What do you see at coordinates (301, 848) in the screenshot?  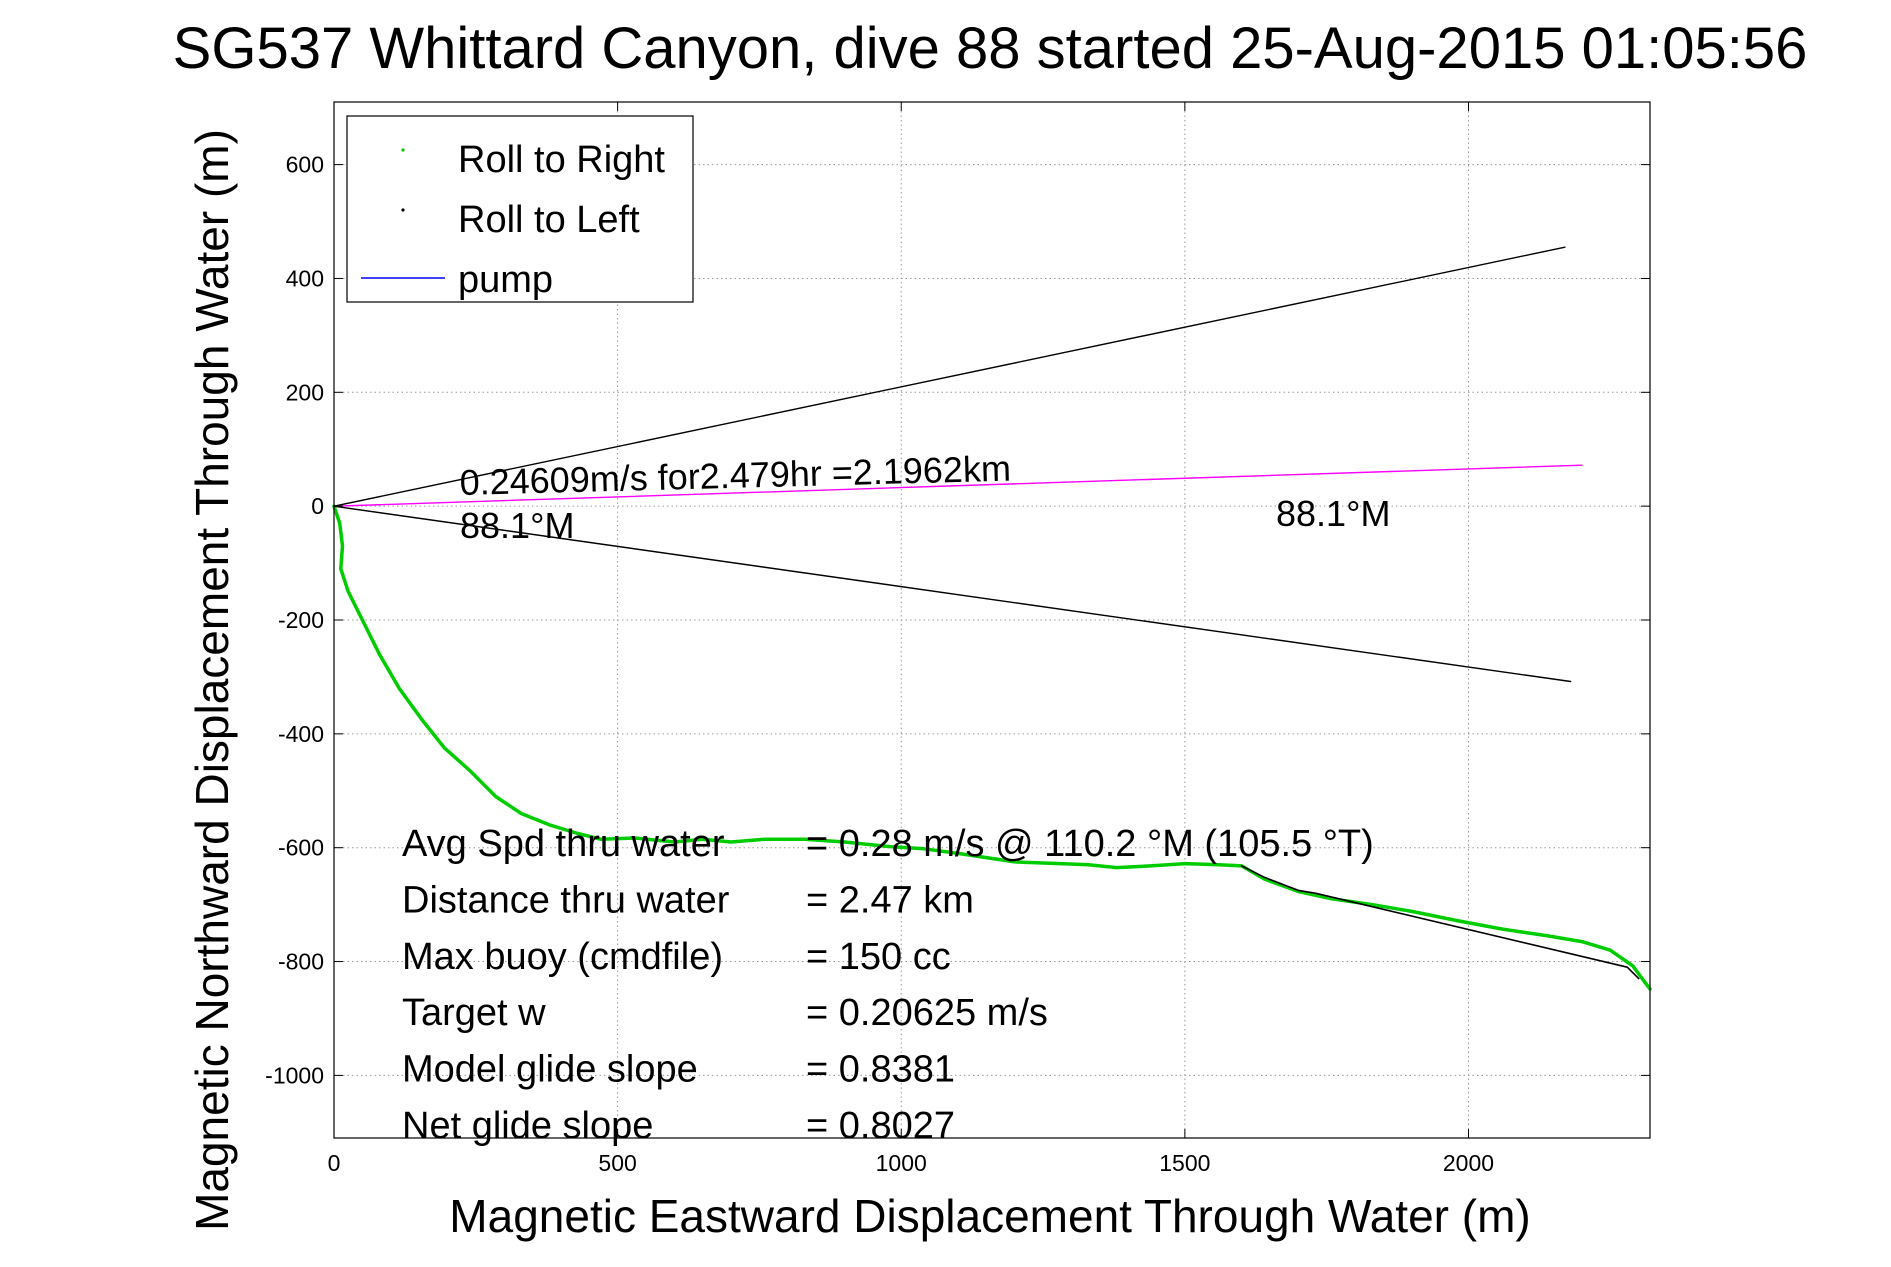 I see `y-tick-label: -600` at bounding box center [301, 848].